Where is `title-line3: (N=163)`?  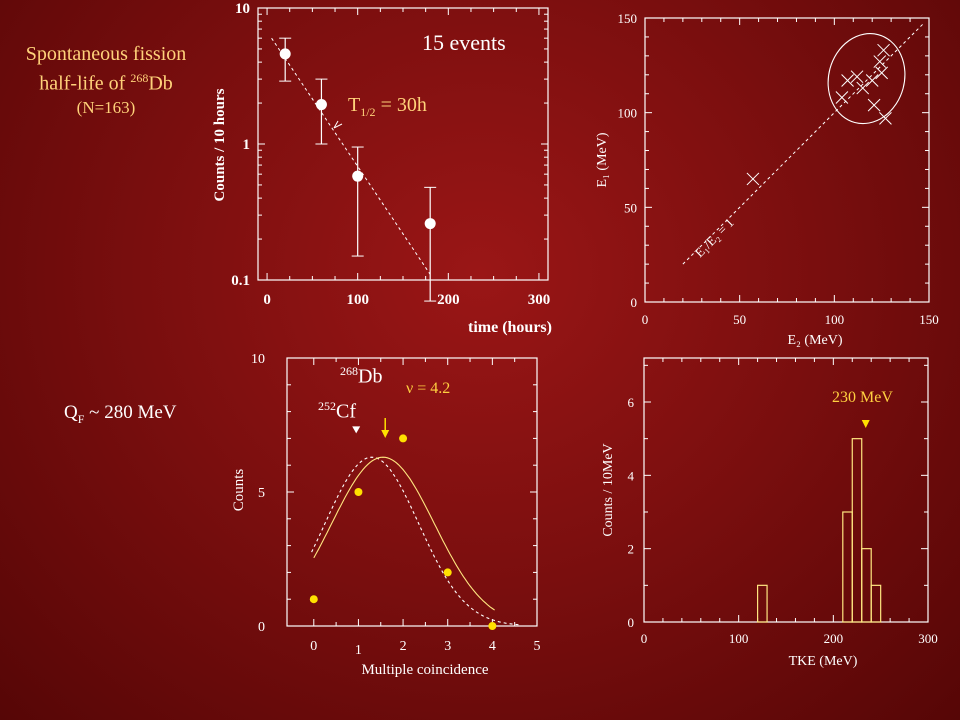
title-line3: (N=163) is located at coordinates (106, 107).